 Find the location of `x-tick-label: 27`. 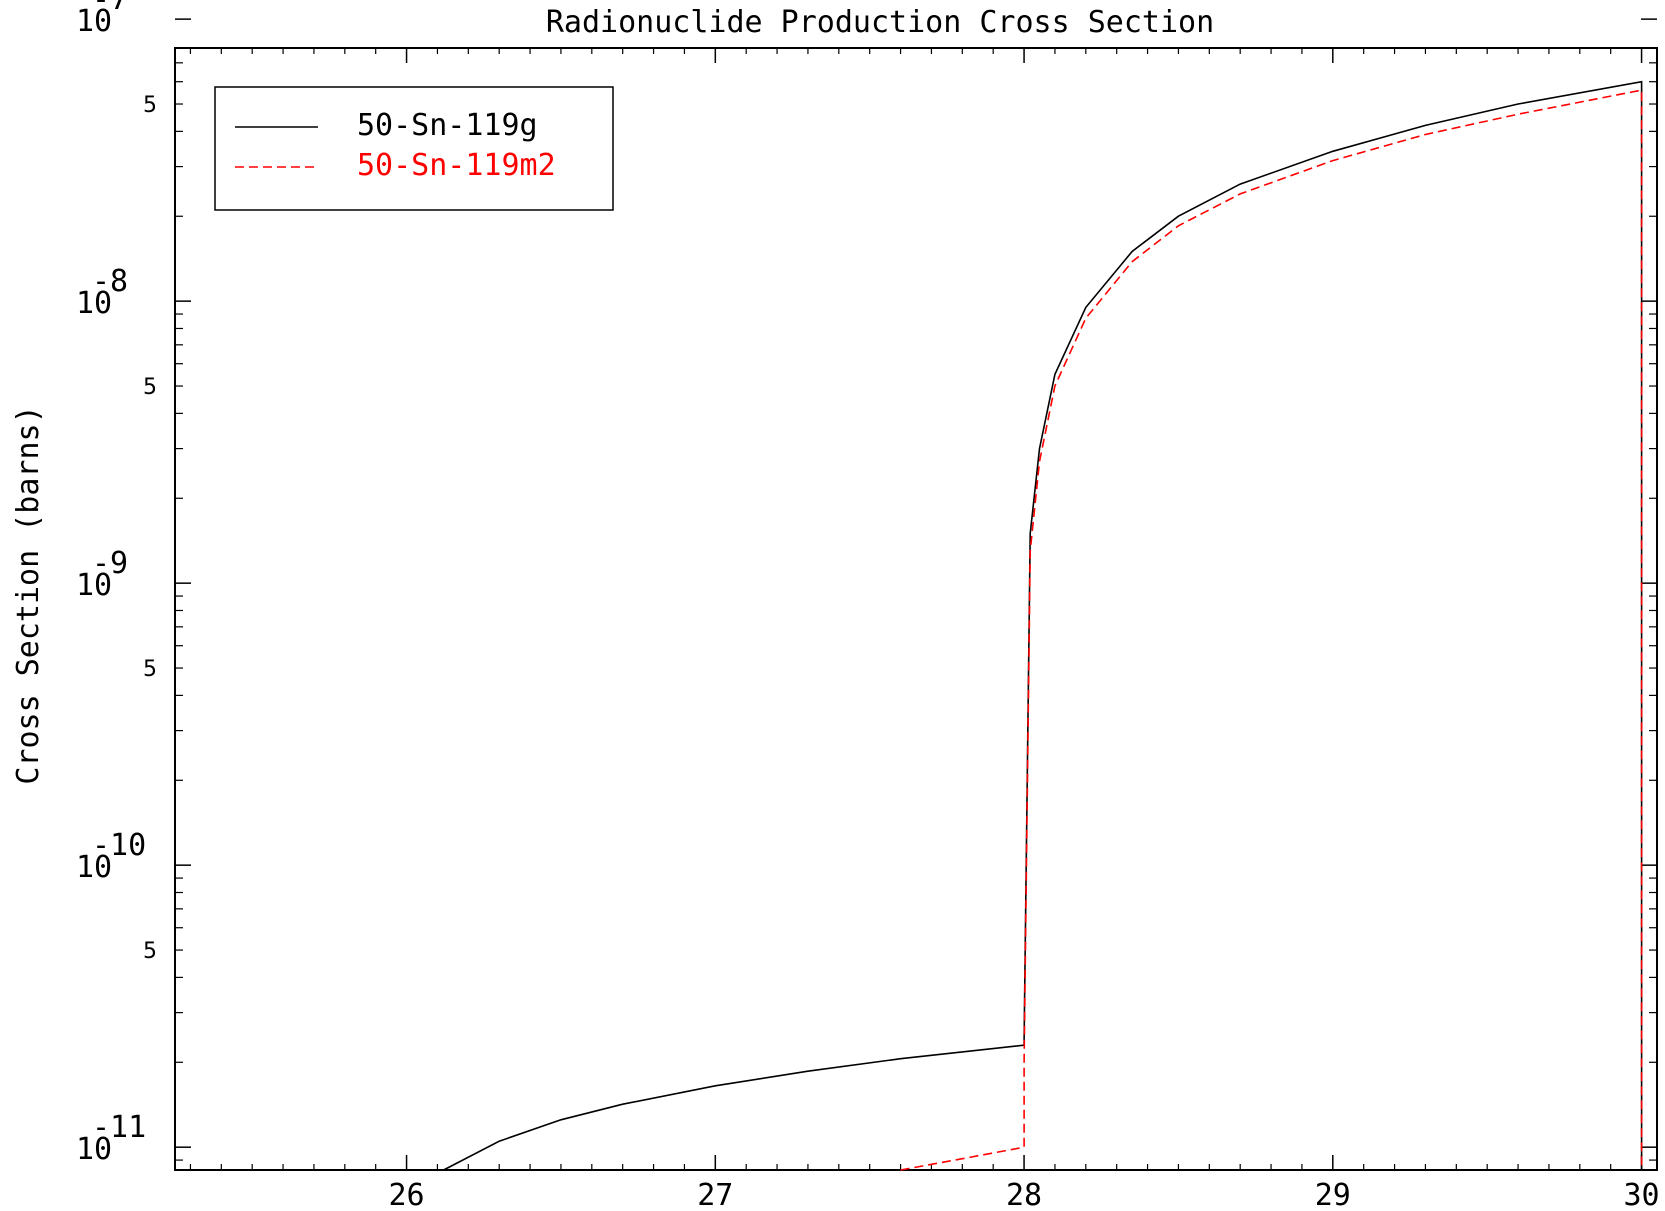

x-tick-label: 27 is located at coordinates (715, 1194).